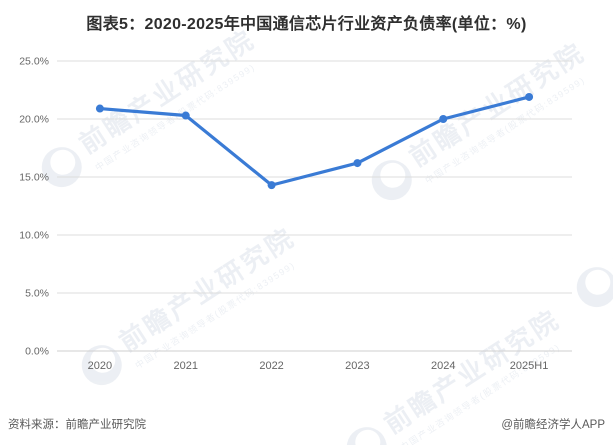 The image size is (613, 445). What do you see at coordinates (357, 366) in the screenshot?
I see `x-axis-tick-label: 2023` at bounding box center [357, 366].